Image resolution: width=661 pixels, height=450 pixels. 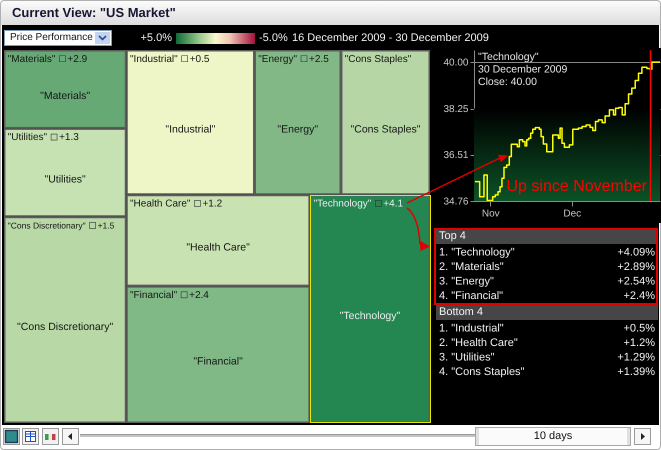 What do you see at coordinates (456, 110) in the screenshot?
I see `y-tick-label: 38.25` at bounding box center [456, 110].